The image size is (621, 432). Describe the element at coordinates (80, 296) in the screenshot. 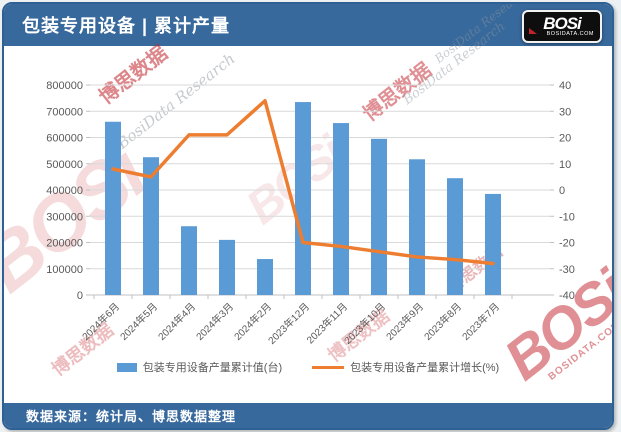

I see `y-axis-label-left: 0` at that location.